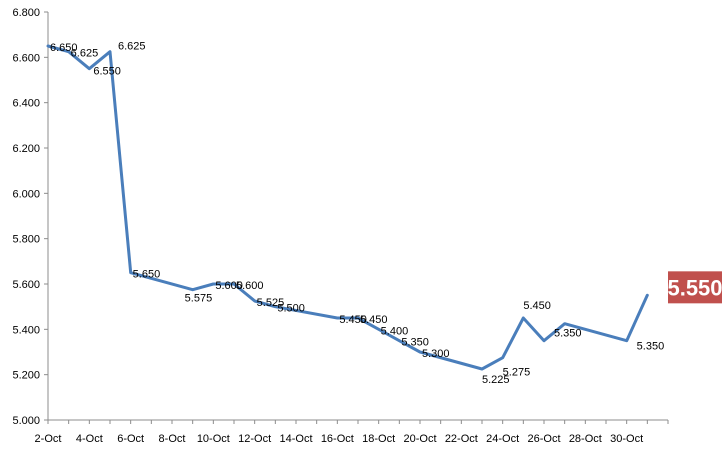 This screenshot has width=724, height=452. I want to click on data-label: 5.225, so click(496, 380).